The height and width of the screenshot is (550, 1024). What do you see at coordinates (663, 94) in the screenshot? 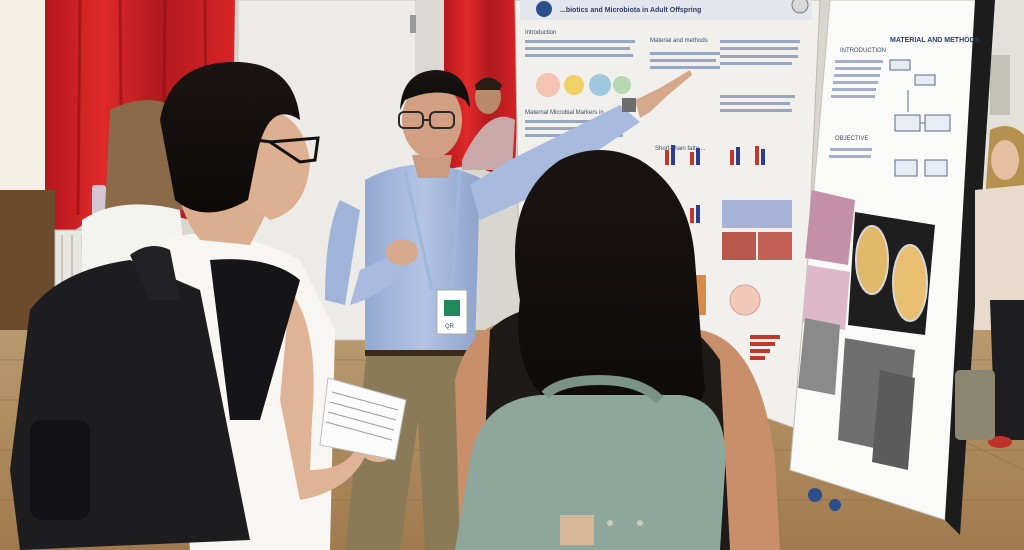
I see `presenter-pointing-hand` at bounding box center [663, 94].